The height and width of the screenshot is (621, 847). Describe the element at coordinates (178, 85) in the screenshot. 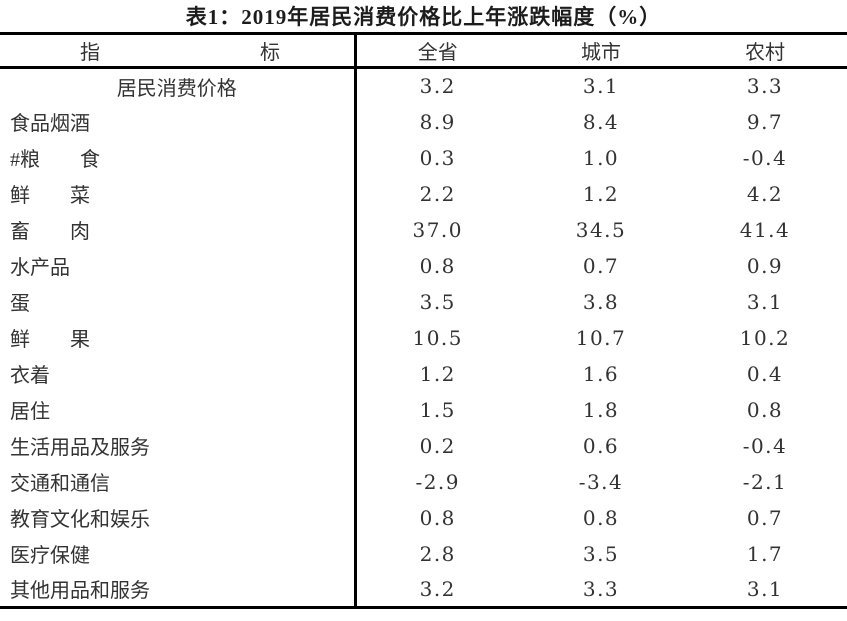

I see `row-label: 居民消费价格` at that location.